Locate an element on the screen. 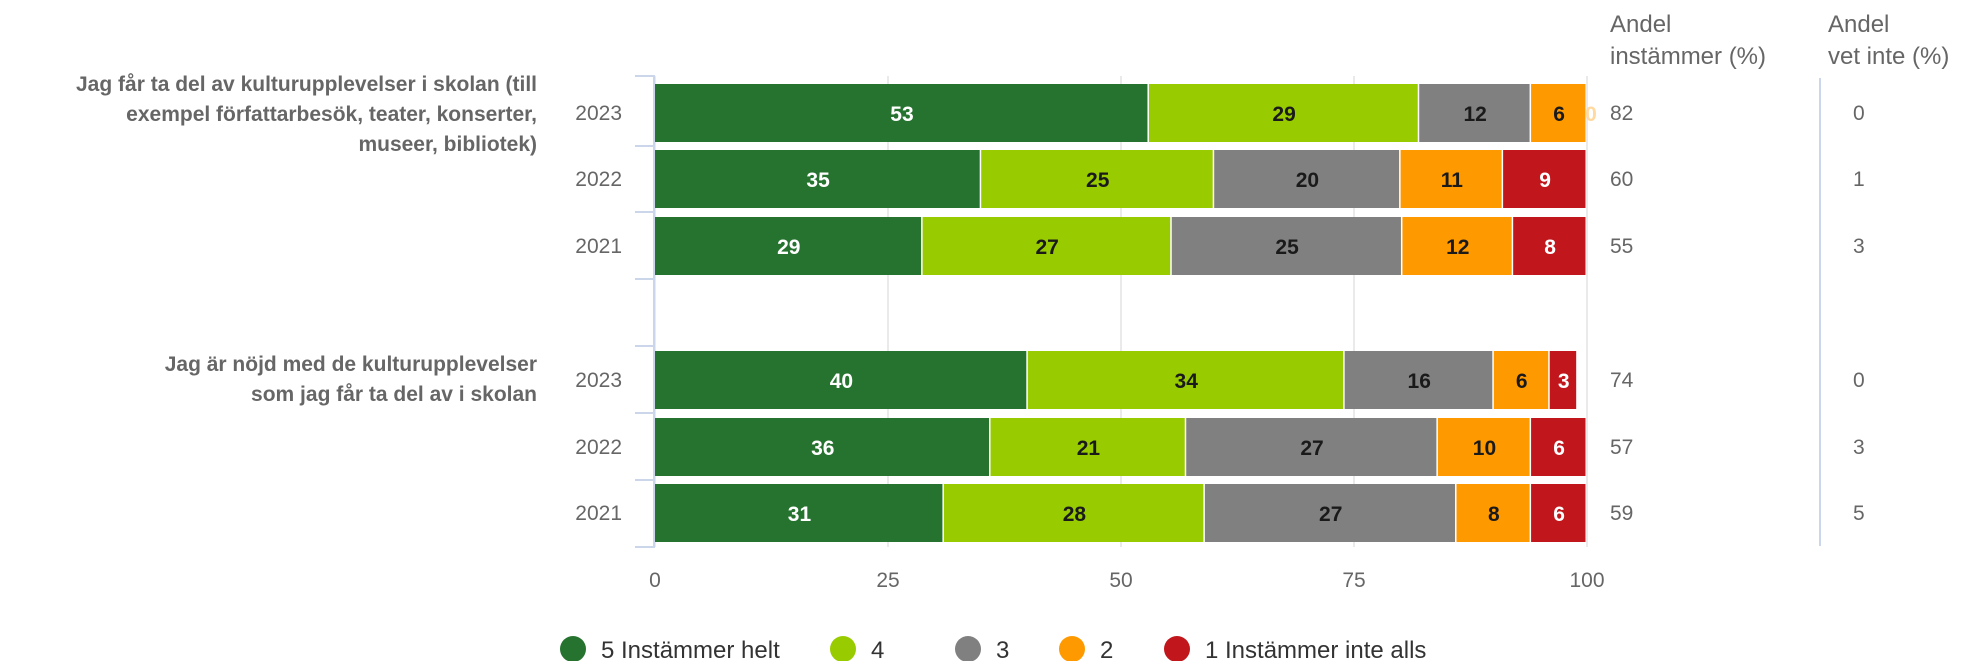 The image size is (1965, 661). data-label: 11 is located at coordinates (1452, 180).